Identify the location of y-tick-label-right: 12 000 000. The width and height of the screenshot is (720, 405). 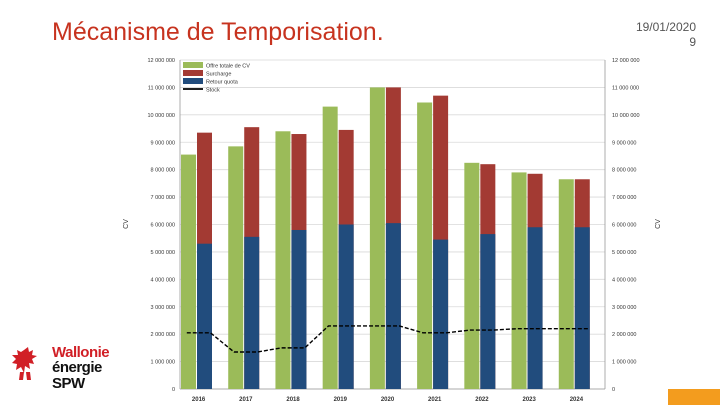
(626, 61).